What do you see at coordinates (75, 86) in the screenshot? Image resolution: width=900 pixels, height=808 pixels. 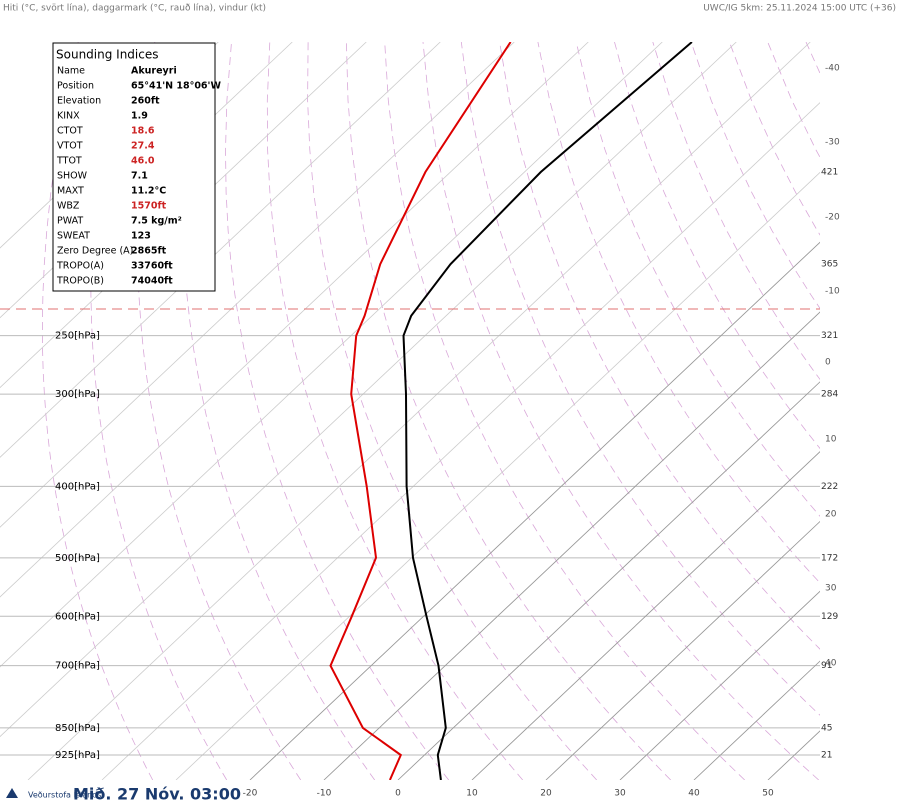 I see `index-label: Position` at bounding box center [75, 86].